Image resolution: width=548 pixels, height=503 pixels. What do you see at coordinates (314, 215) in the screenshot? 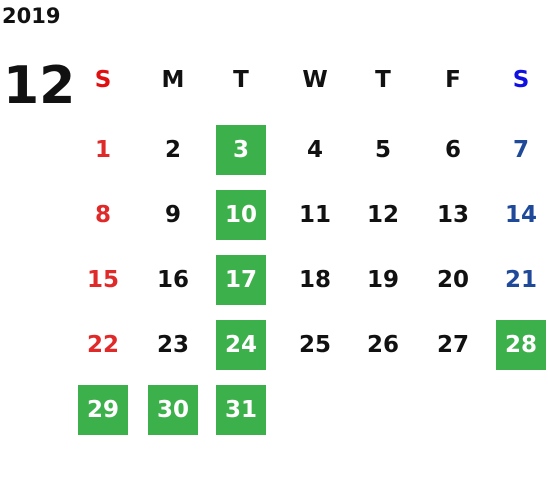
I see `day: 11` at bounding box center [314, 215].